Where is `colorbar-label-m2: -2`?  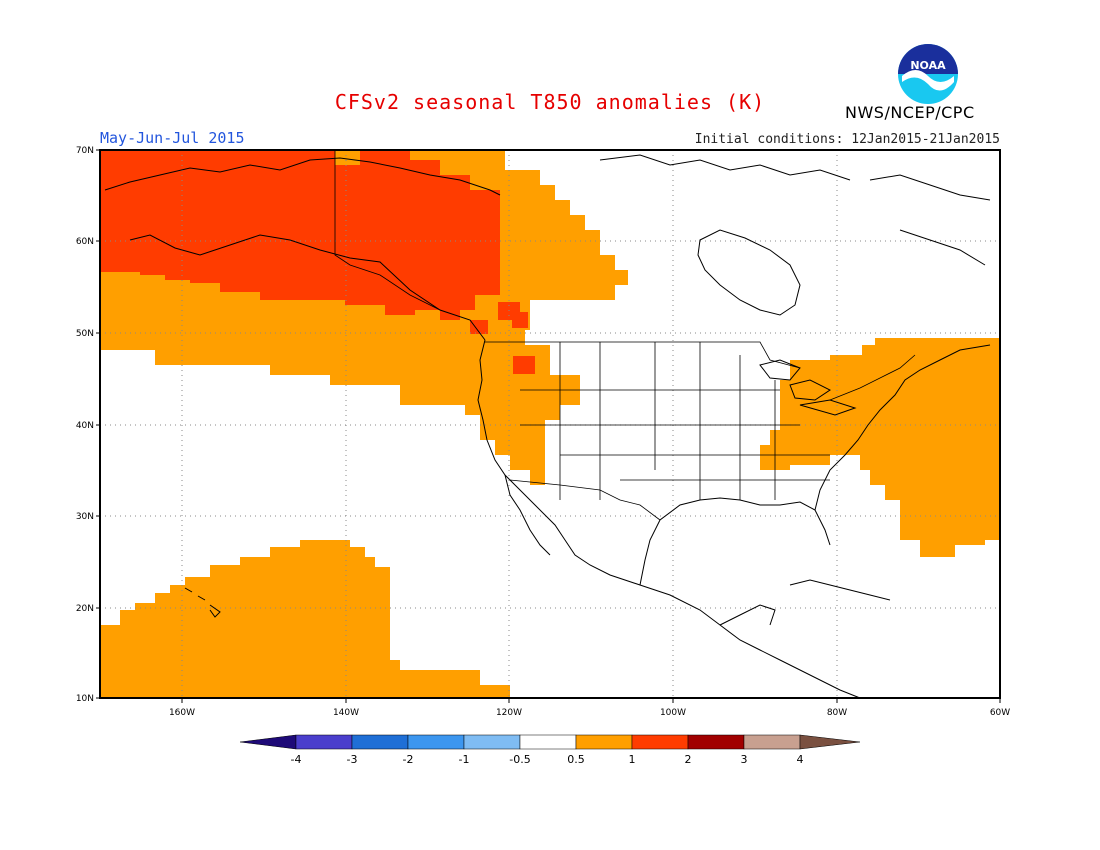
colorbar-label-m2: -2 is located at coordinates (408, 759).